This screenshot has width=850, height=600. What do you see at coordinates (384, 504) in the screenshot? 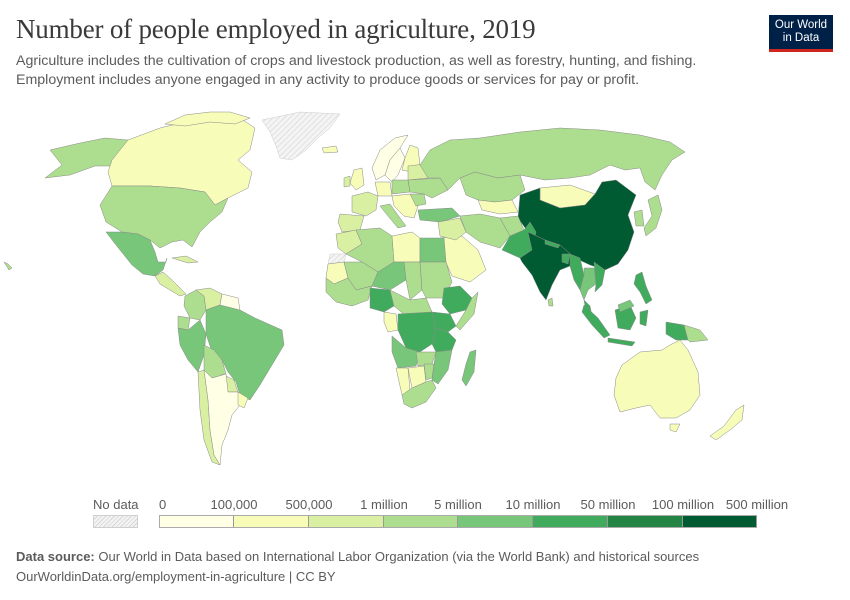
I see `legend-tick-3: 1 million` at bounding box center [384, 504].